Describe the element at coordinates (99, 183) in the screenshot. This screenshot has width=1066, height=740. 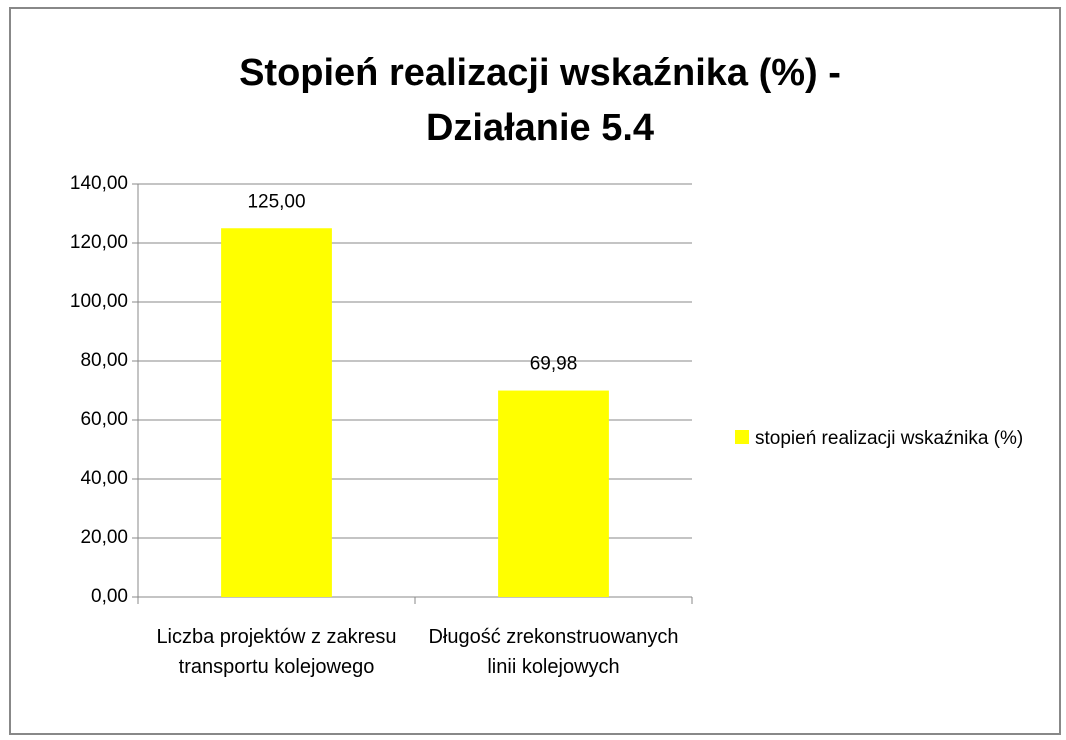
I see `y-tick-label: 140,00` at that location.